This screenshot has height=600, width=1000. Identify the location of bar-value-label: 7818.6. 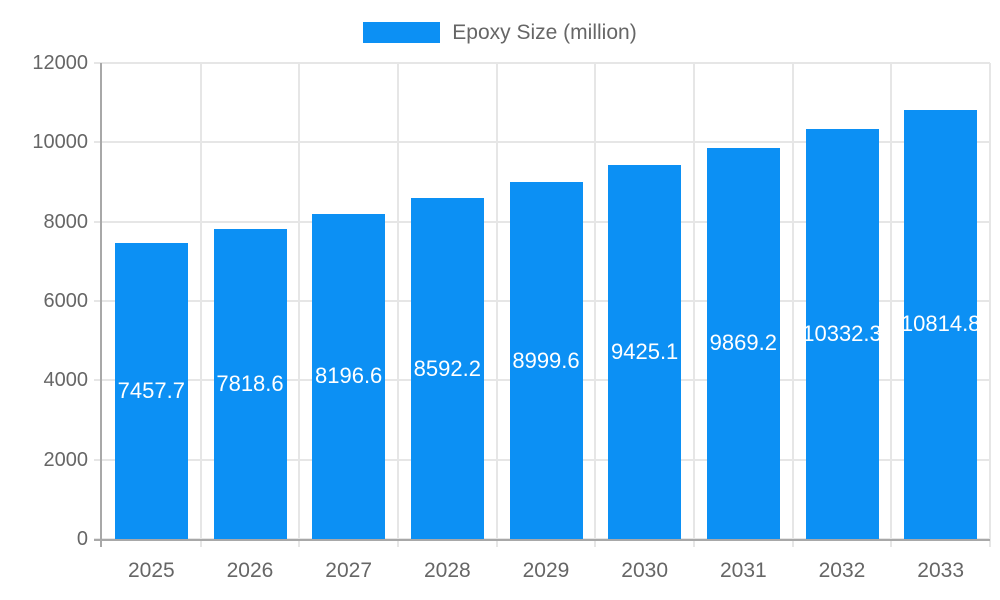
(250, 383).